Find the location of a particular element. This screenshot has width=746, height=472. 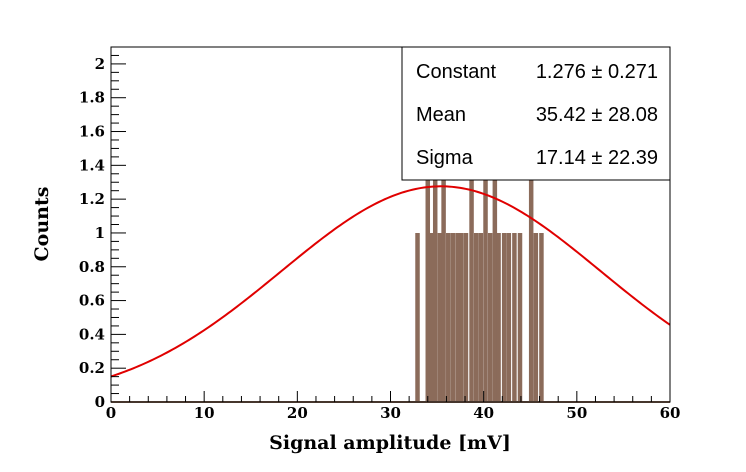

y-tick-label: 0.2 is located at coordinates (92, 368).